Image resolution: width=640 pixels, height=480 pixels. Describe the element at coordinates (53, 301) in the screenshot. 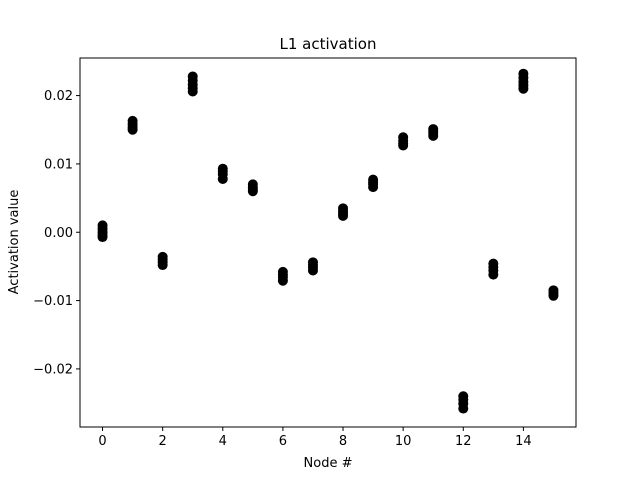

I see `y-tick-label: −0.01` at that location.